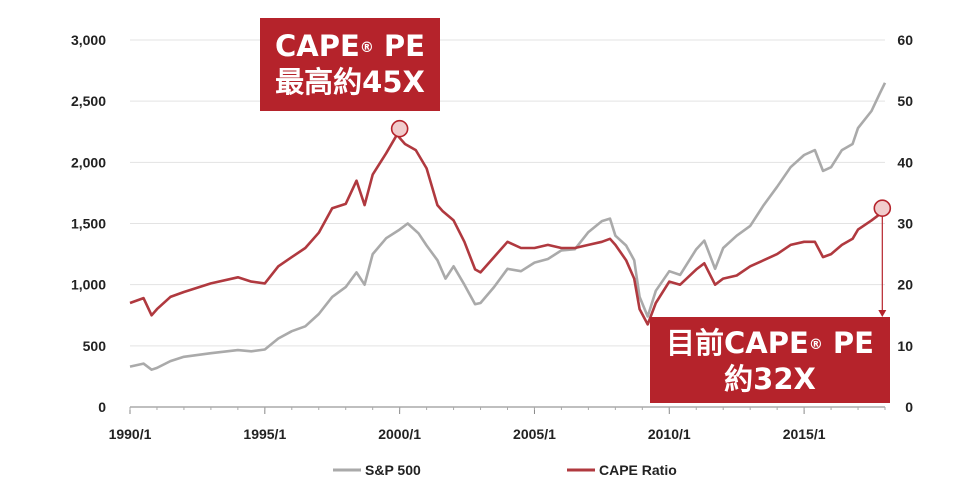 The height and width of the screenshot is (500, 980). I want to click on y-left-tick-label: 2,000, so click(88, 162).